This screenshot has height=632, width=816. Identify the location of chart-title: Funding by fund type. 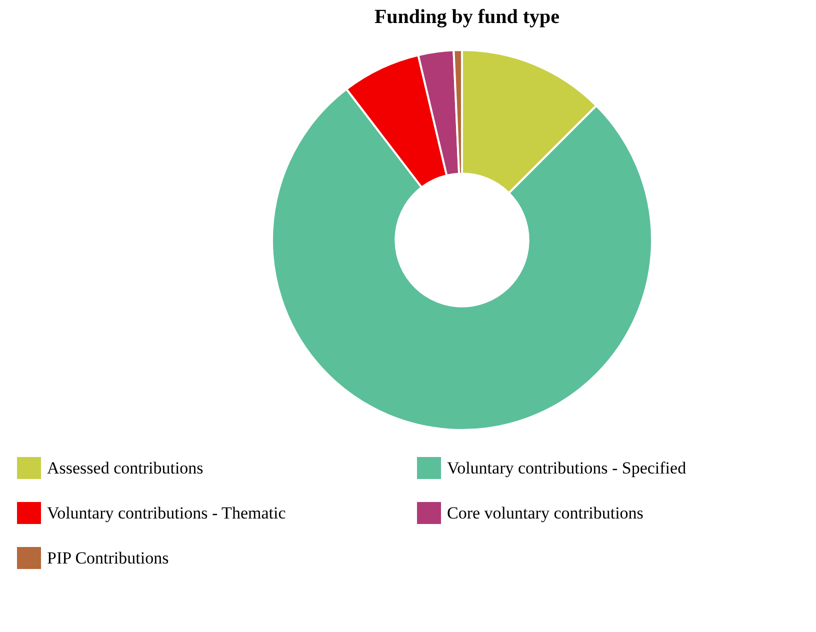
(467, 17).